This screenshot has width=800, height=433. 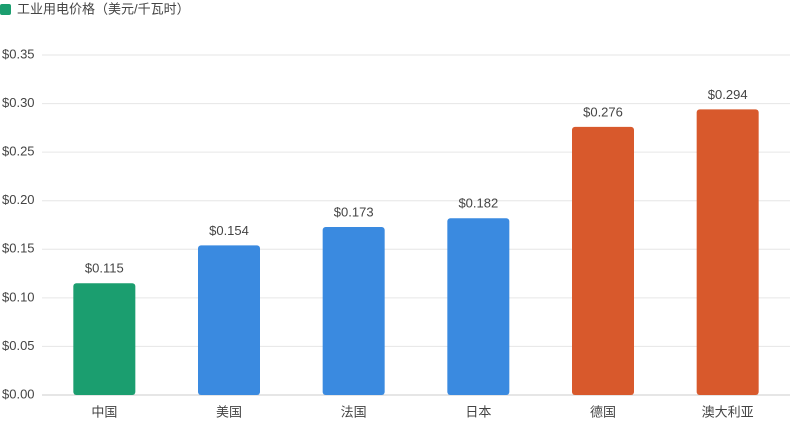 What do you see at coordinates (603, 111) in the screenshot?
I see `value-label: $0.276` at bounding box center [603, 111].